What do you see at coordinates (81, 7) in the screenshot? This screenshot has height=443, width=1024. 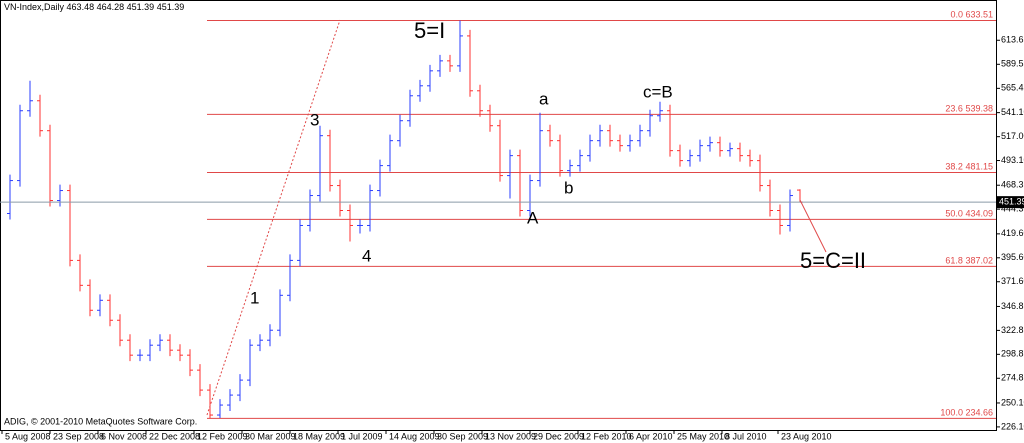 I see `last-open: 463.48` at bounding box center [81, 7].